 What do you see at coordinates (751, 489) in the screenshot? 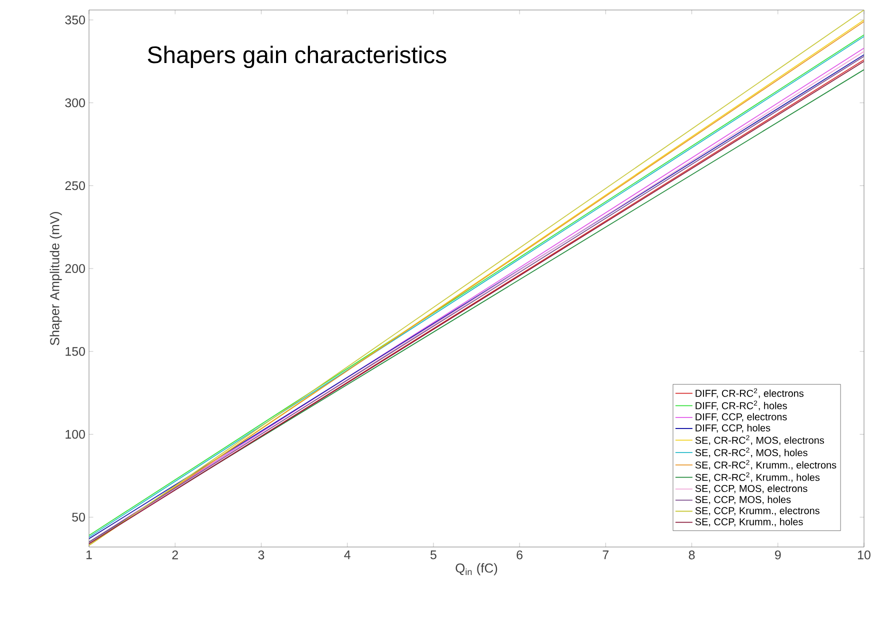
I see `legend-label: SE, CCP, MOS, electrons` at bounding box center [751, 489].